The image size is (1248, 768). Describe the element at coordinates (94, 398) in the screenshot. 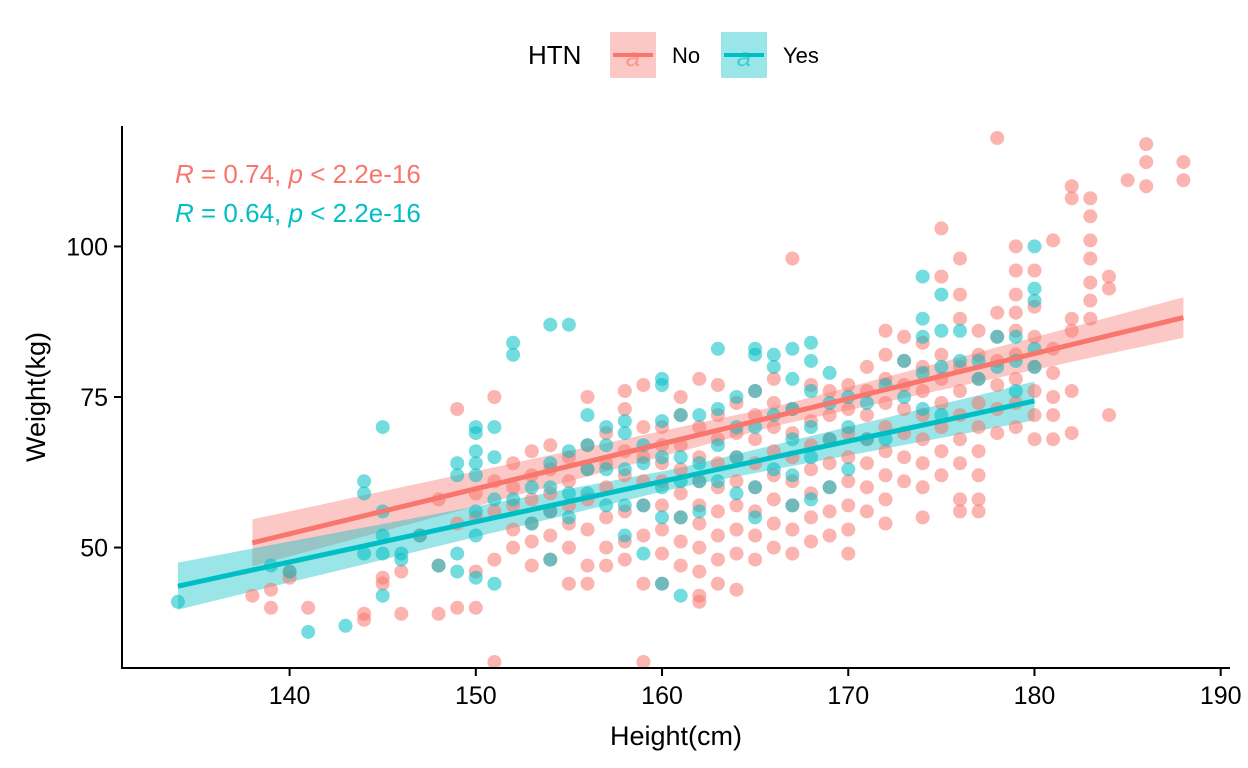

I see `y-tick-label: 75` at that location.